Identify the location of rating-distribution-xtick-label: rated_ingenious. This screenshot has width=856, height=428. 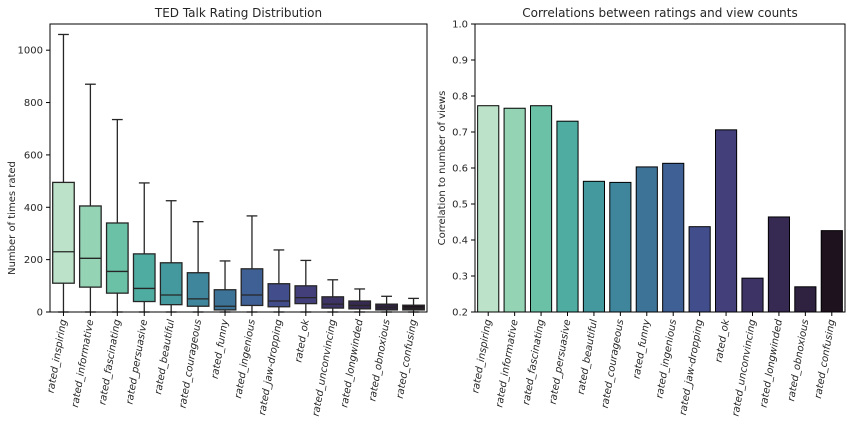
(245, 359).